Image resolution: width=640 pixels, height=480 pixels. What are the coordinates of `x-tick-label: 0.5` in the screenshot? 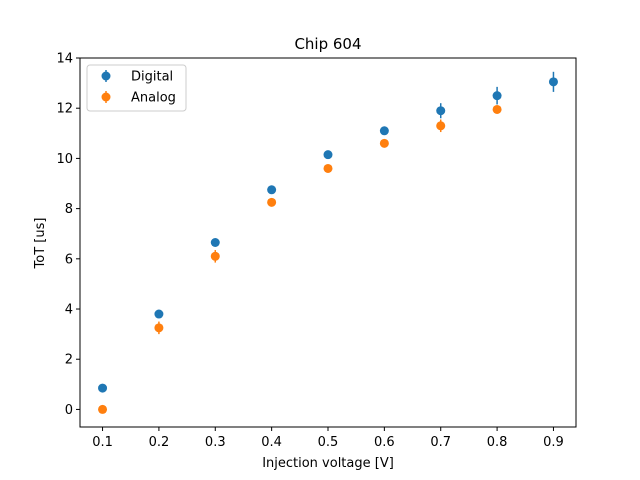 It's located at (328, 442).